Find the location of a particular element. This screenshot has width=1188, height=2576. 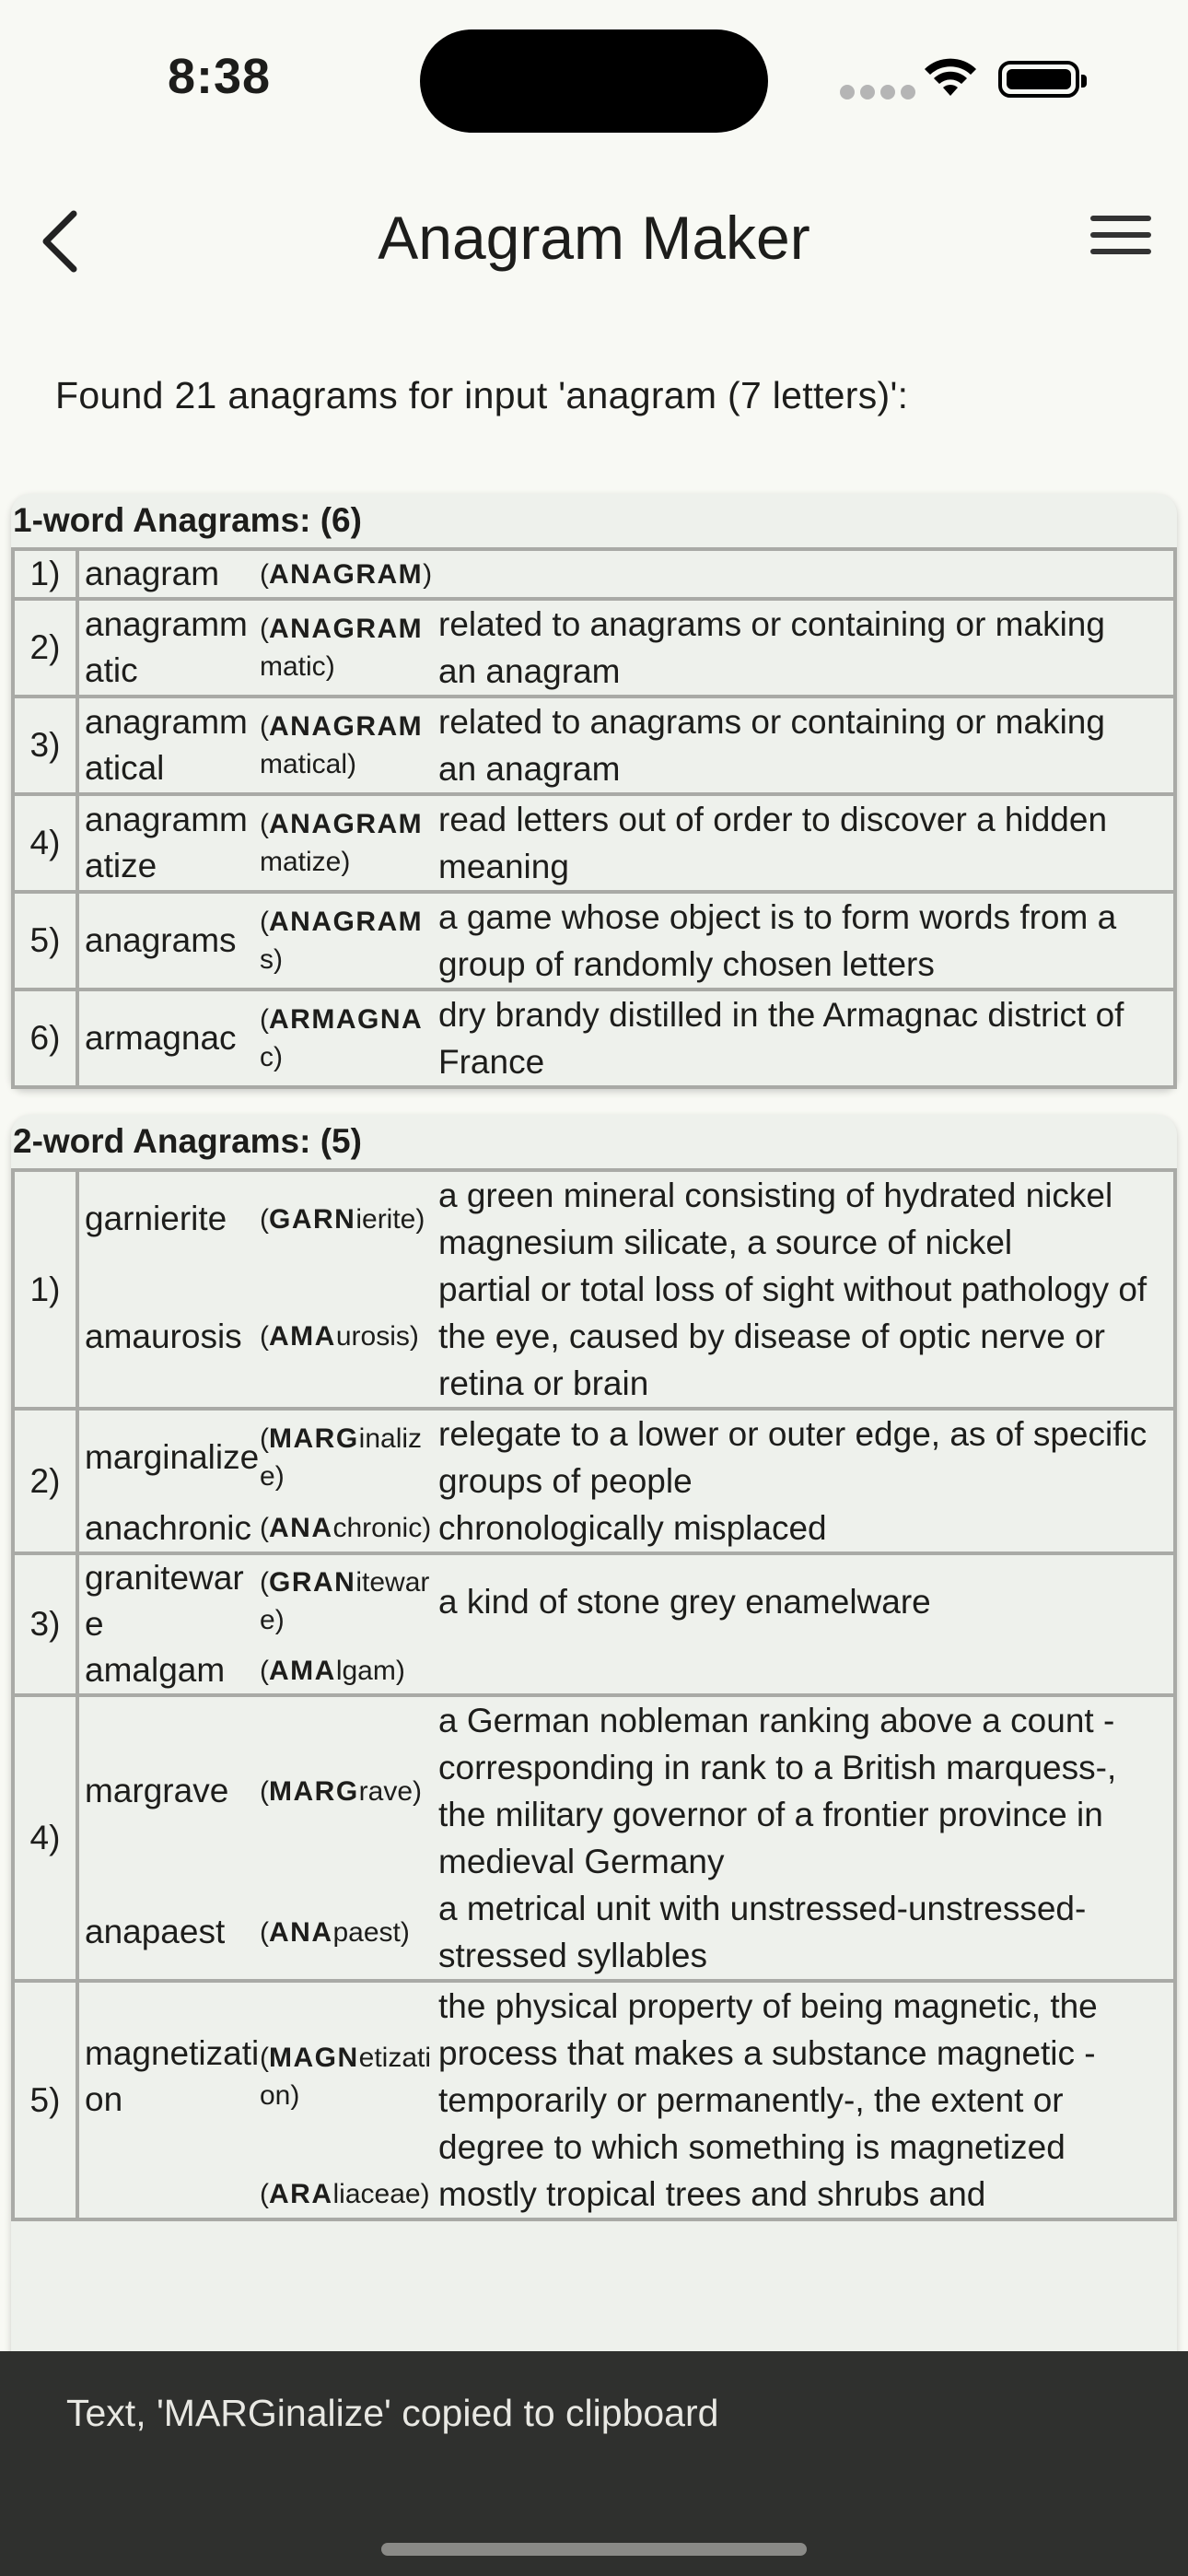

anagram-pattern: (ANAGRAMs) is located at coordinates (342, 941).